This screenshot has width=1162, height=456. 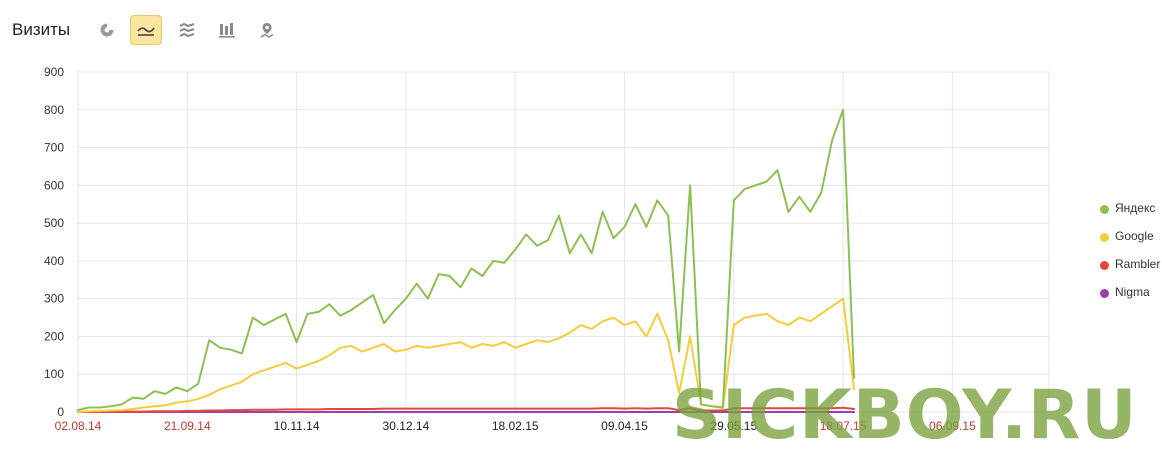 I want to click on legend-item: Google, so click(x=1131, y=242).